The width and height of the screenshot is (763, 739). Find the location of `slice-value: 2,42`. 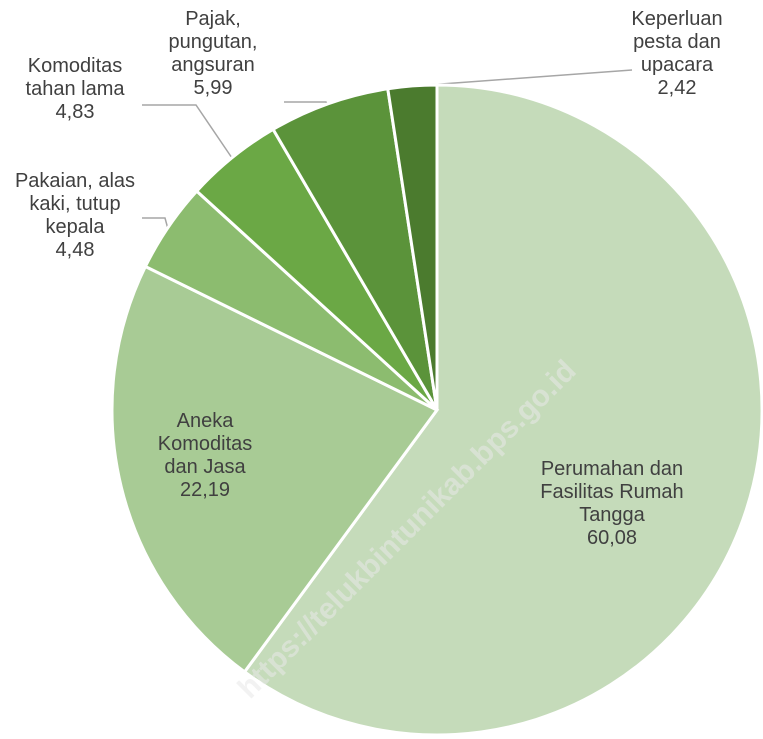

slice-value: 2,42 is located at coordinates (677, 88).